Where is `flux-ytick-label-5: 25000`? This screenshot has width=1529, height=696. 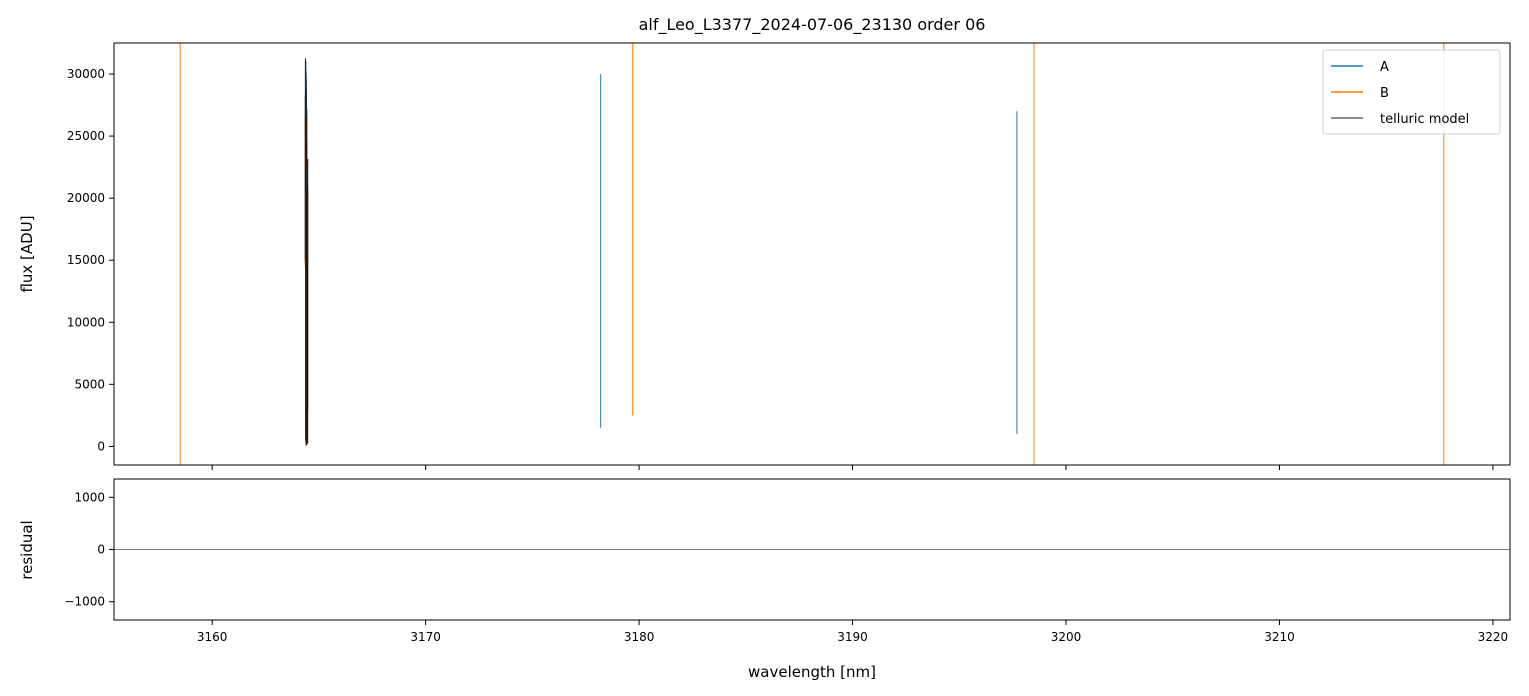
flux-ytick-label-5: 25000 is located at coordinates (86, 136).